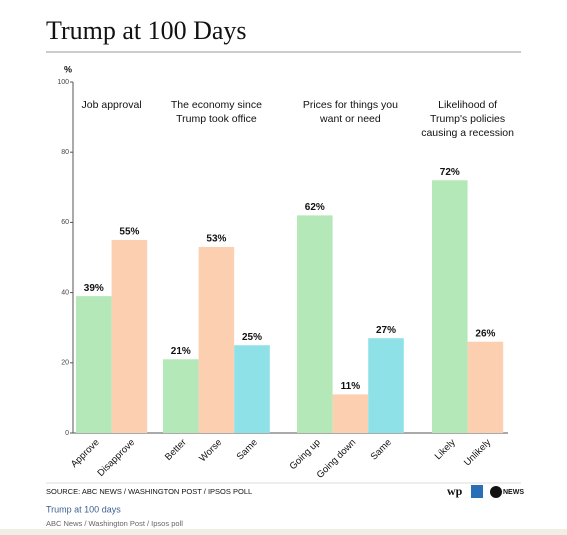  I want to click on logo-abc, so click(496, 492).